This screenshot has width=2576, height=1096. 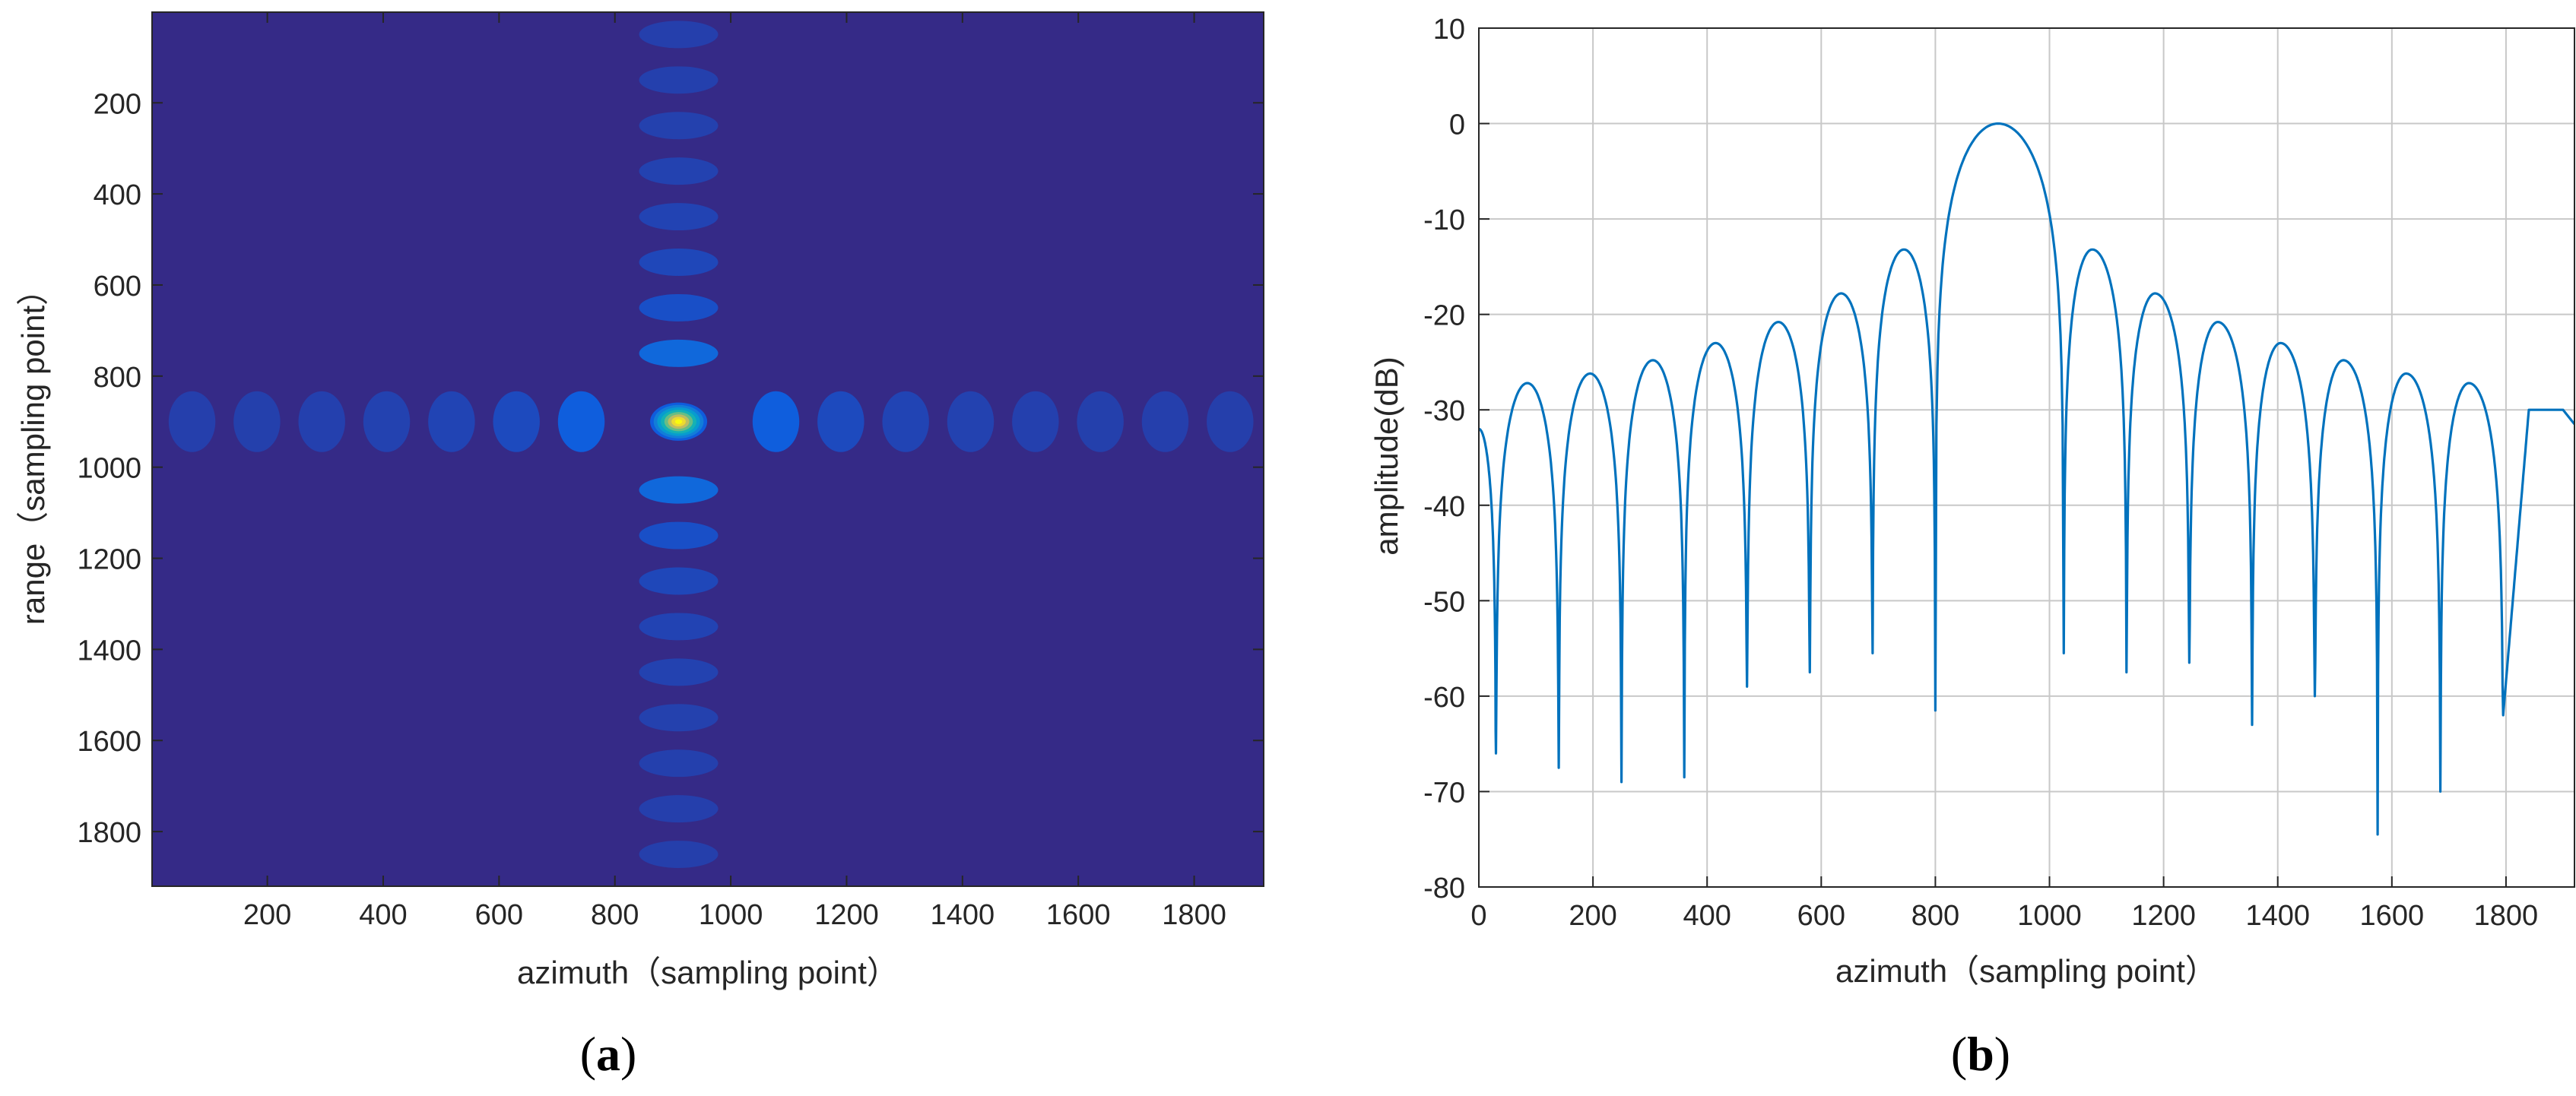 What do you see at coordinates (1444, 793) in the screenshot?
I see `y-tick-label: -70` at bounding box center [1444, 793].